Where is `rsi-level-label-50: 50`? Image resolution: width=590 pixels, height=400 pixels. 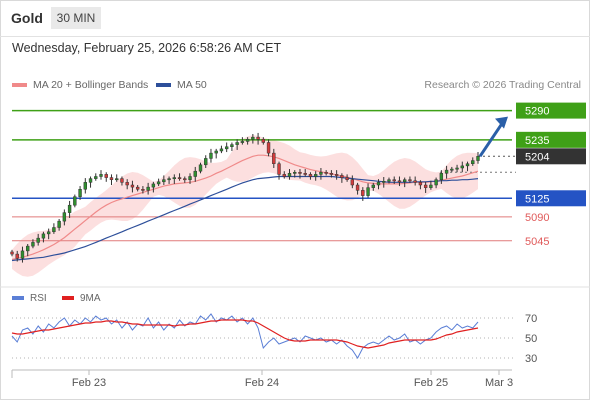 rsi-level-label-50: 50 is located at coordinates (531, 339).